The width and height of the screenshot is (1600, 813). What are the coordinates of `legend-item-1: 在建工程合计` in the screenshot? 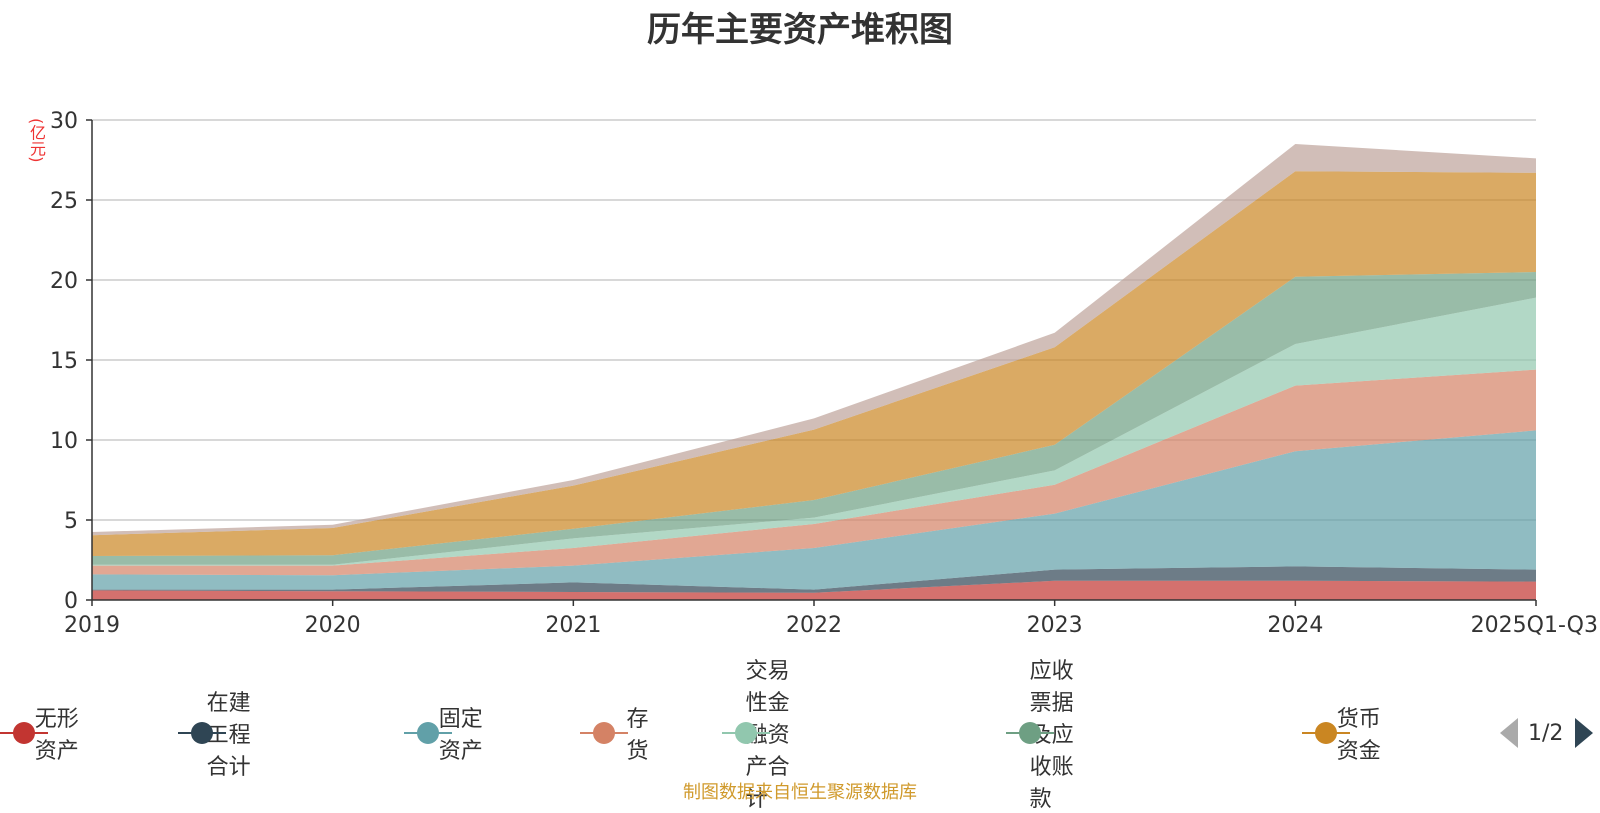 It's located at (218, 735).